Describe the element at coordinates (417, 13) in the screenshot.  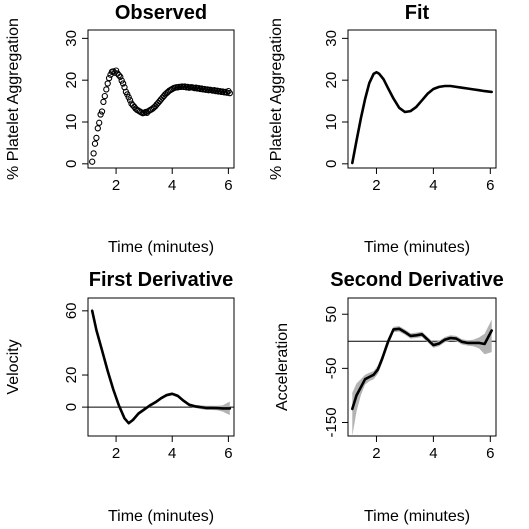
I see `panel-title: Fit` at that location.